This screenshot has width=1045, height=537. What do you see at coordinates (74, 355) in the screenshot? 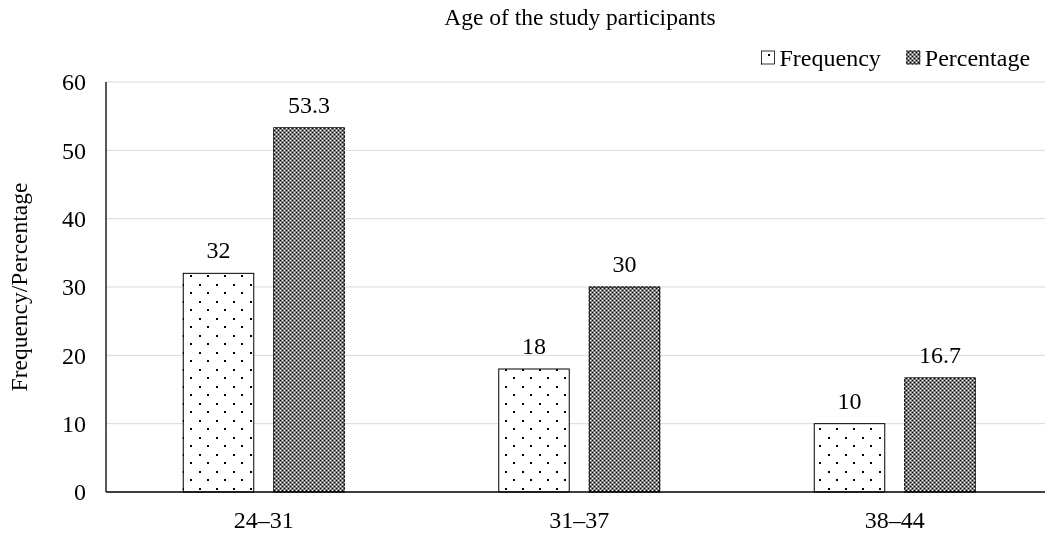
I see `y-tick-label: 20` at bounding box center [74, 355].